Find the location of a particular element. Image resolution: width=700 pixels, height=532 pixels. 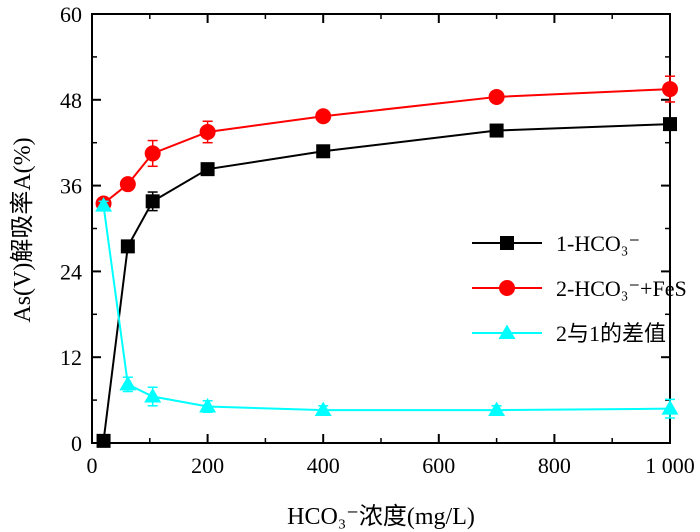

legend-item: 2与1的差值 is located at coordinates (569, 333).